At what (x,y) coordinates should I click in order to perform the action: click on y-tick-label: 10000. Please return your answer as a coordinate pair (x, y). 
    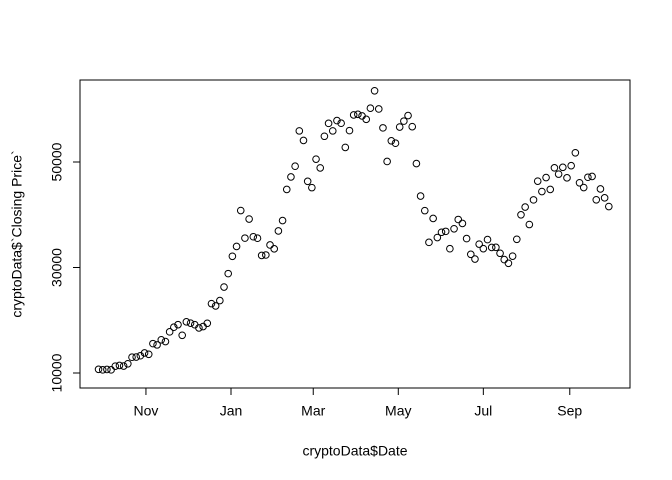
    Looking at the image, I should click on (57, 372).